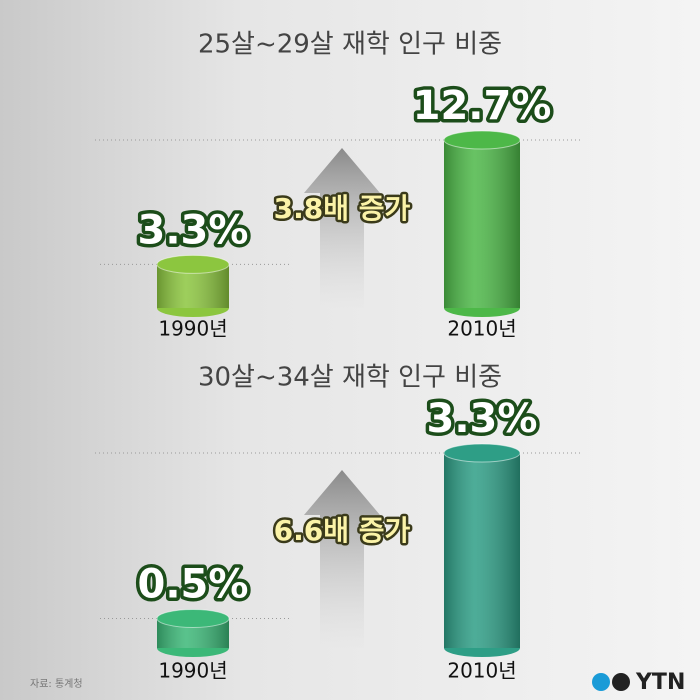 The width and height of the screenshot is (700, 700). Describe the element at coordinates (350, 45) in the screenshot. I see `chart-title: 25살~29살 재학 인구 비중` at that location.